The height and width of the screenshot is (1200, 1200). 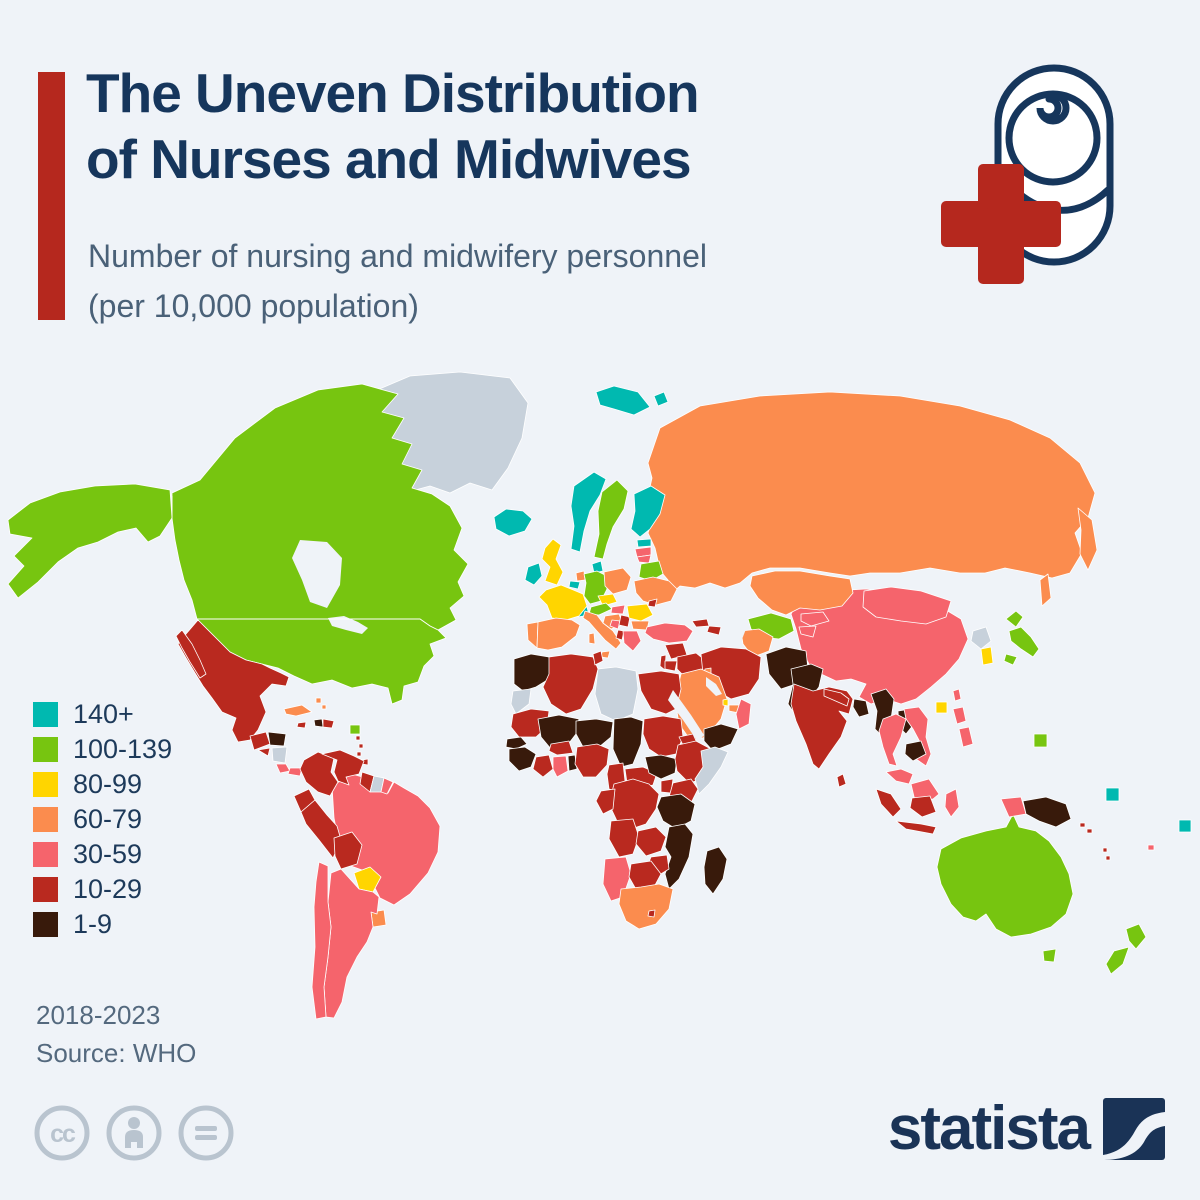 I want to click on newborn-medical-icon, so click(x=1027, y=174).